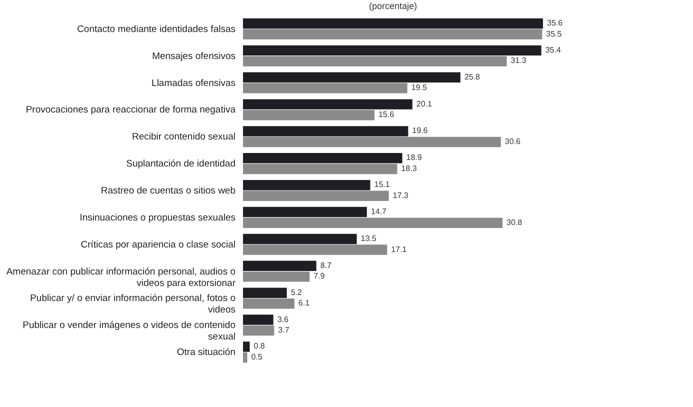 The height and width of the screenshot is (407, 693). I want to click on data-label: 19.6, so click(420, 131).